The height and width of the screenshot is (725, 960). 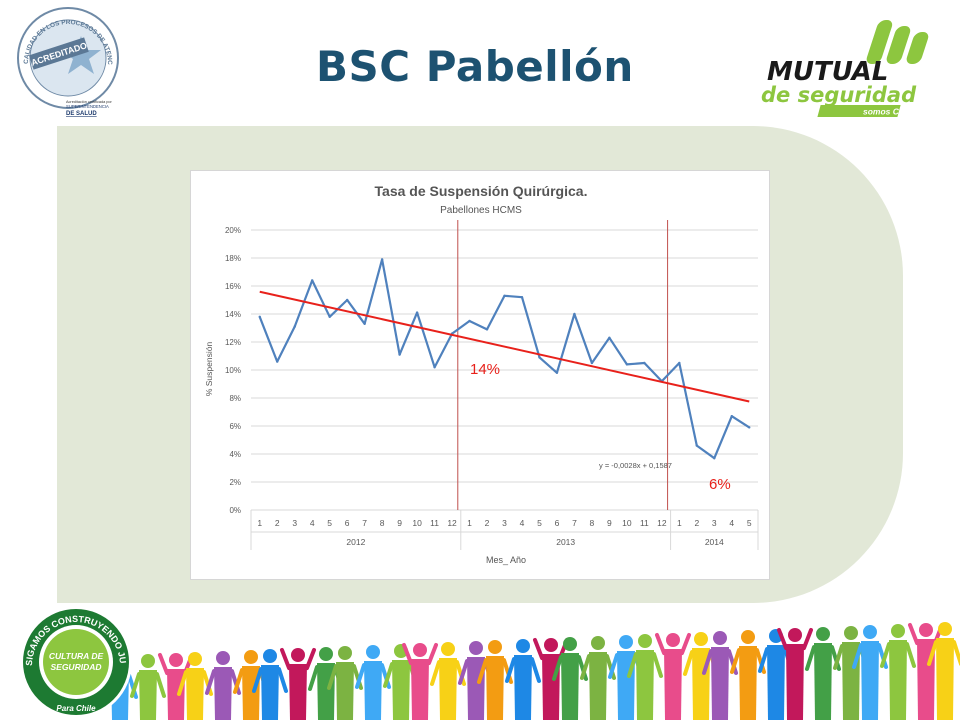 I want to click on series-line, so click(x=504, y=359).